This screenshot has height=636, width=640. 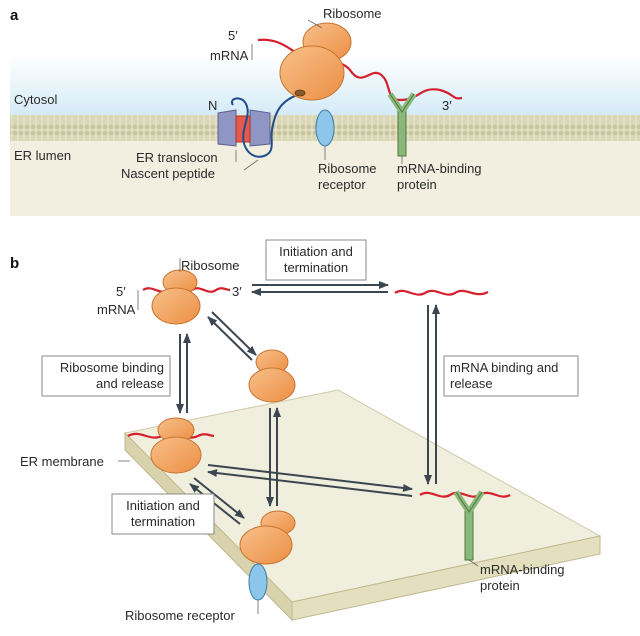 I want to click on er-translocon, so click(x=244, y=128).